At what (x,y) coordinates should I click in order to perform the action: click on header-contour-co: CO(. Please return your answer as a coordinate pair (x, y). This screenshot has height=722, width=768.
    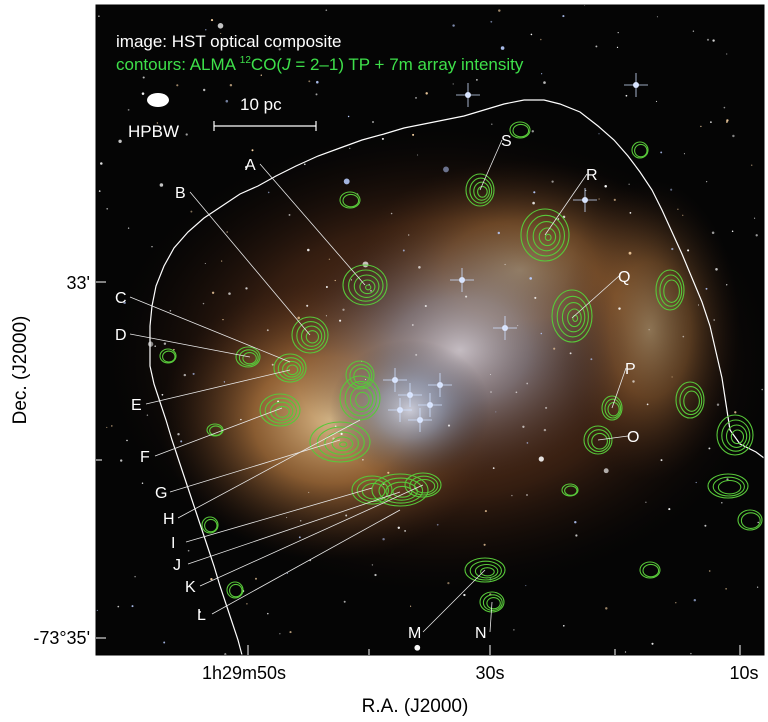
    Looking at the image, I should click on (267, 64).